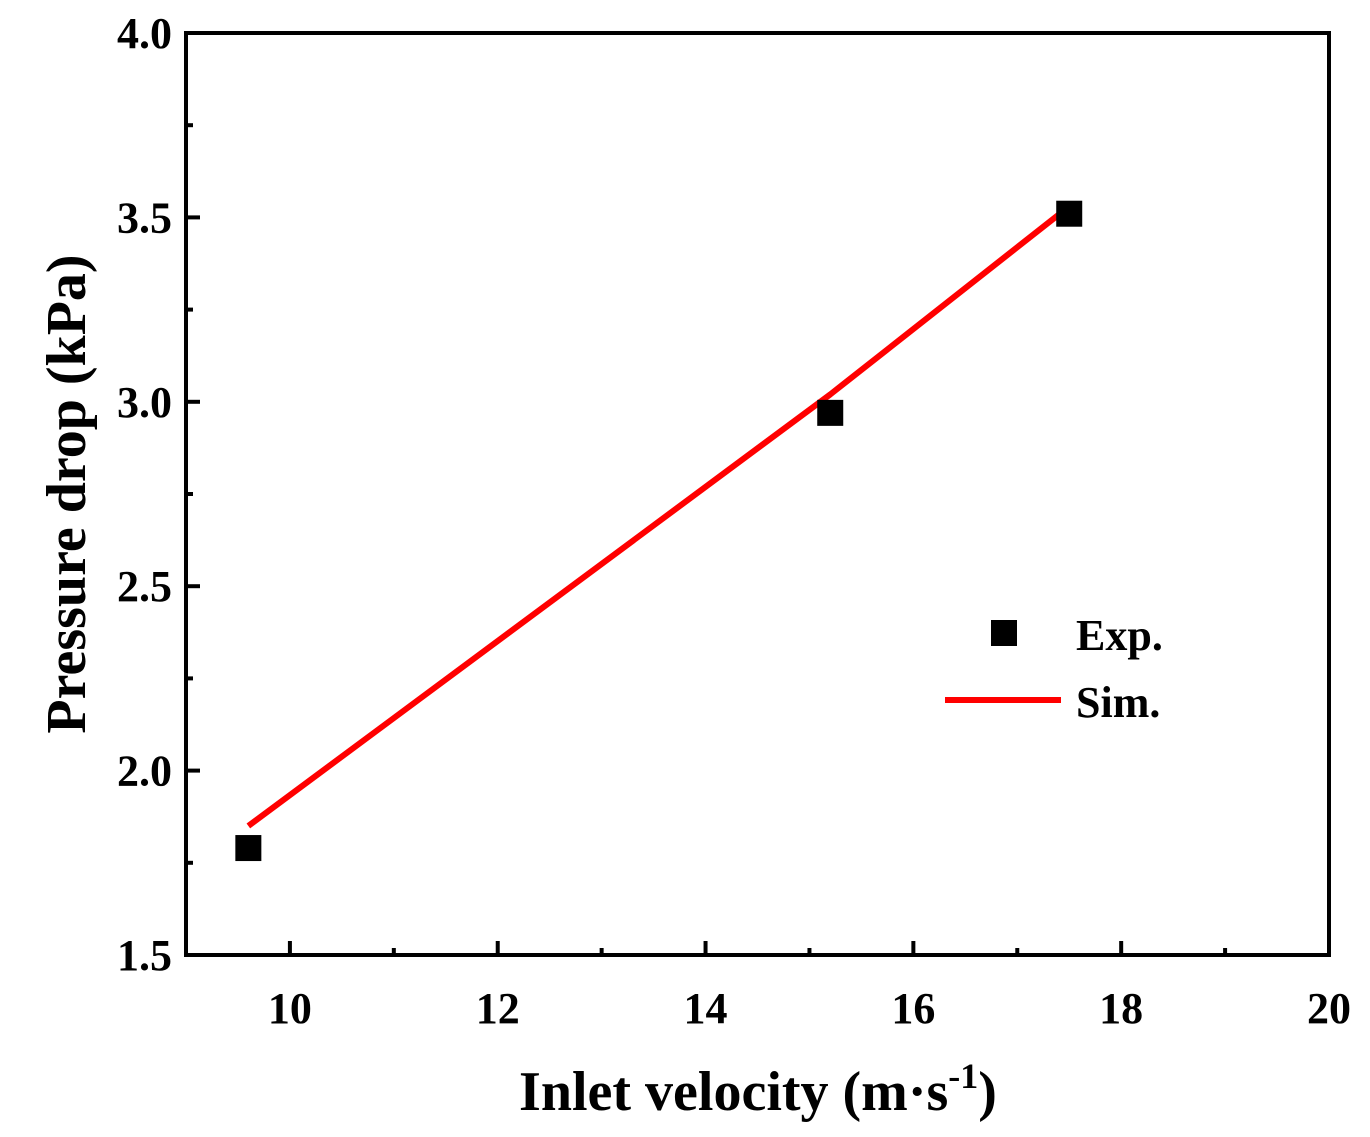  I want to click on y-tick-label: 3.0, so click(144, 402).